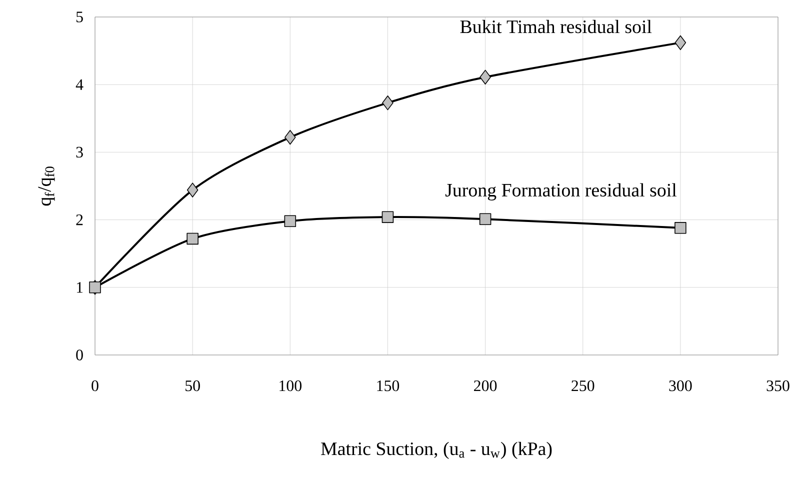  What do you see at coordinates (291, 386) in the screenshot?
I see `x-tick-label: 100` at bounding box center [291, 386].